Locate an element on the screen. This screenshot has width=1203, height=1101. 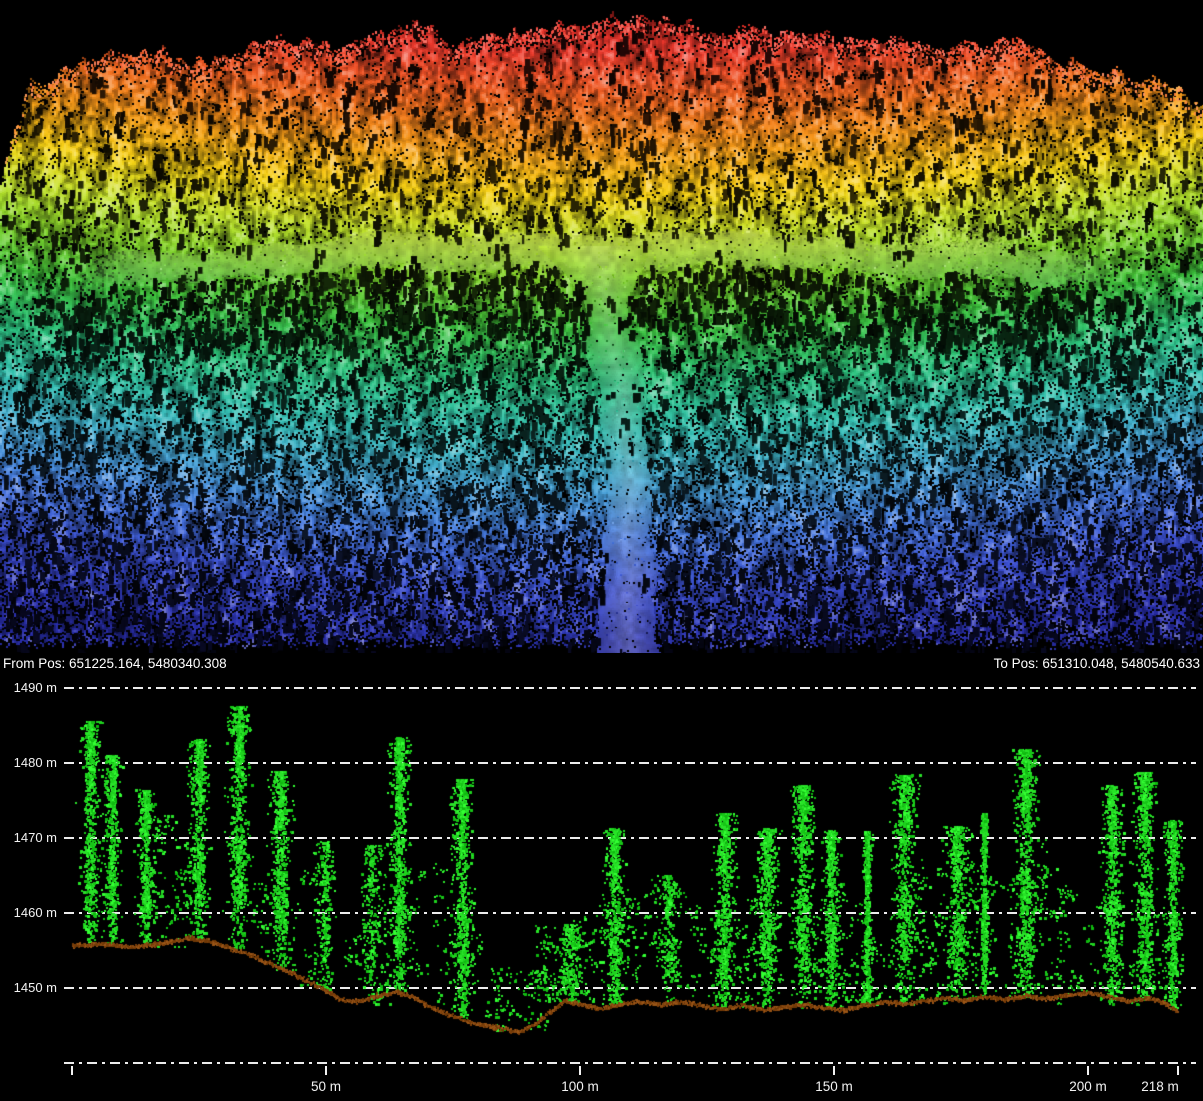
x-axis-label-218: 218 m is located at coordinates (1160, 1086).